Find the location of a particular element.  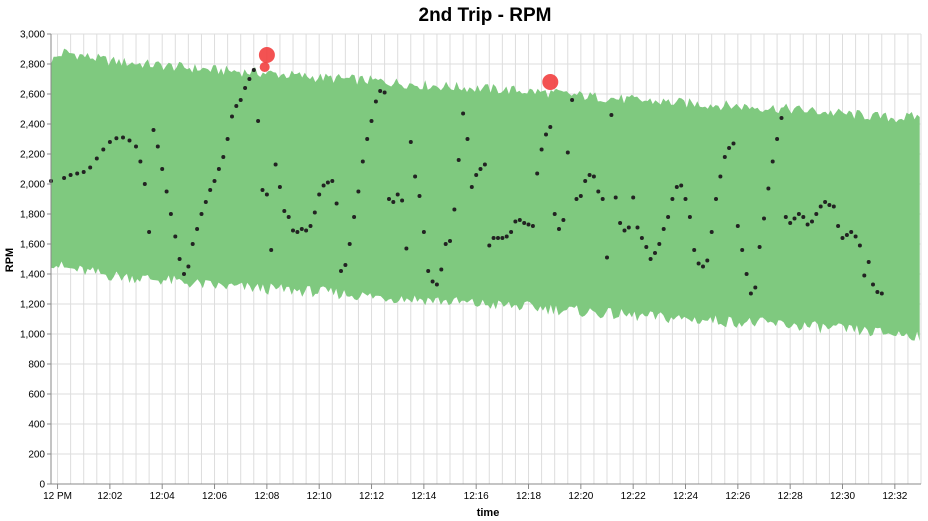

x-tick-label: 12:14 is located at coordinates (423, 496).